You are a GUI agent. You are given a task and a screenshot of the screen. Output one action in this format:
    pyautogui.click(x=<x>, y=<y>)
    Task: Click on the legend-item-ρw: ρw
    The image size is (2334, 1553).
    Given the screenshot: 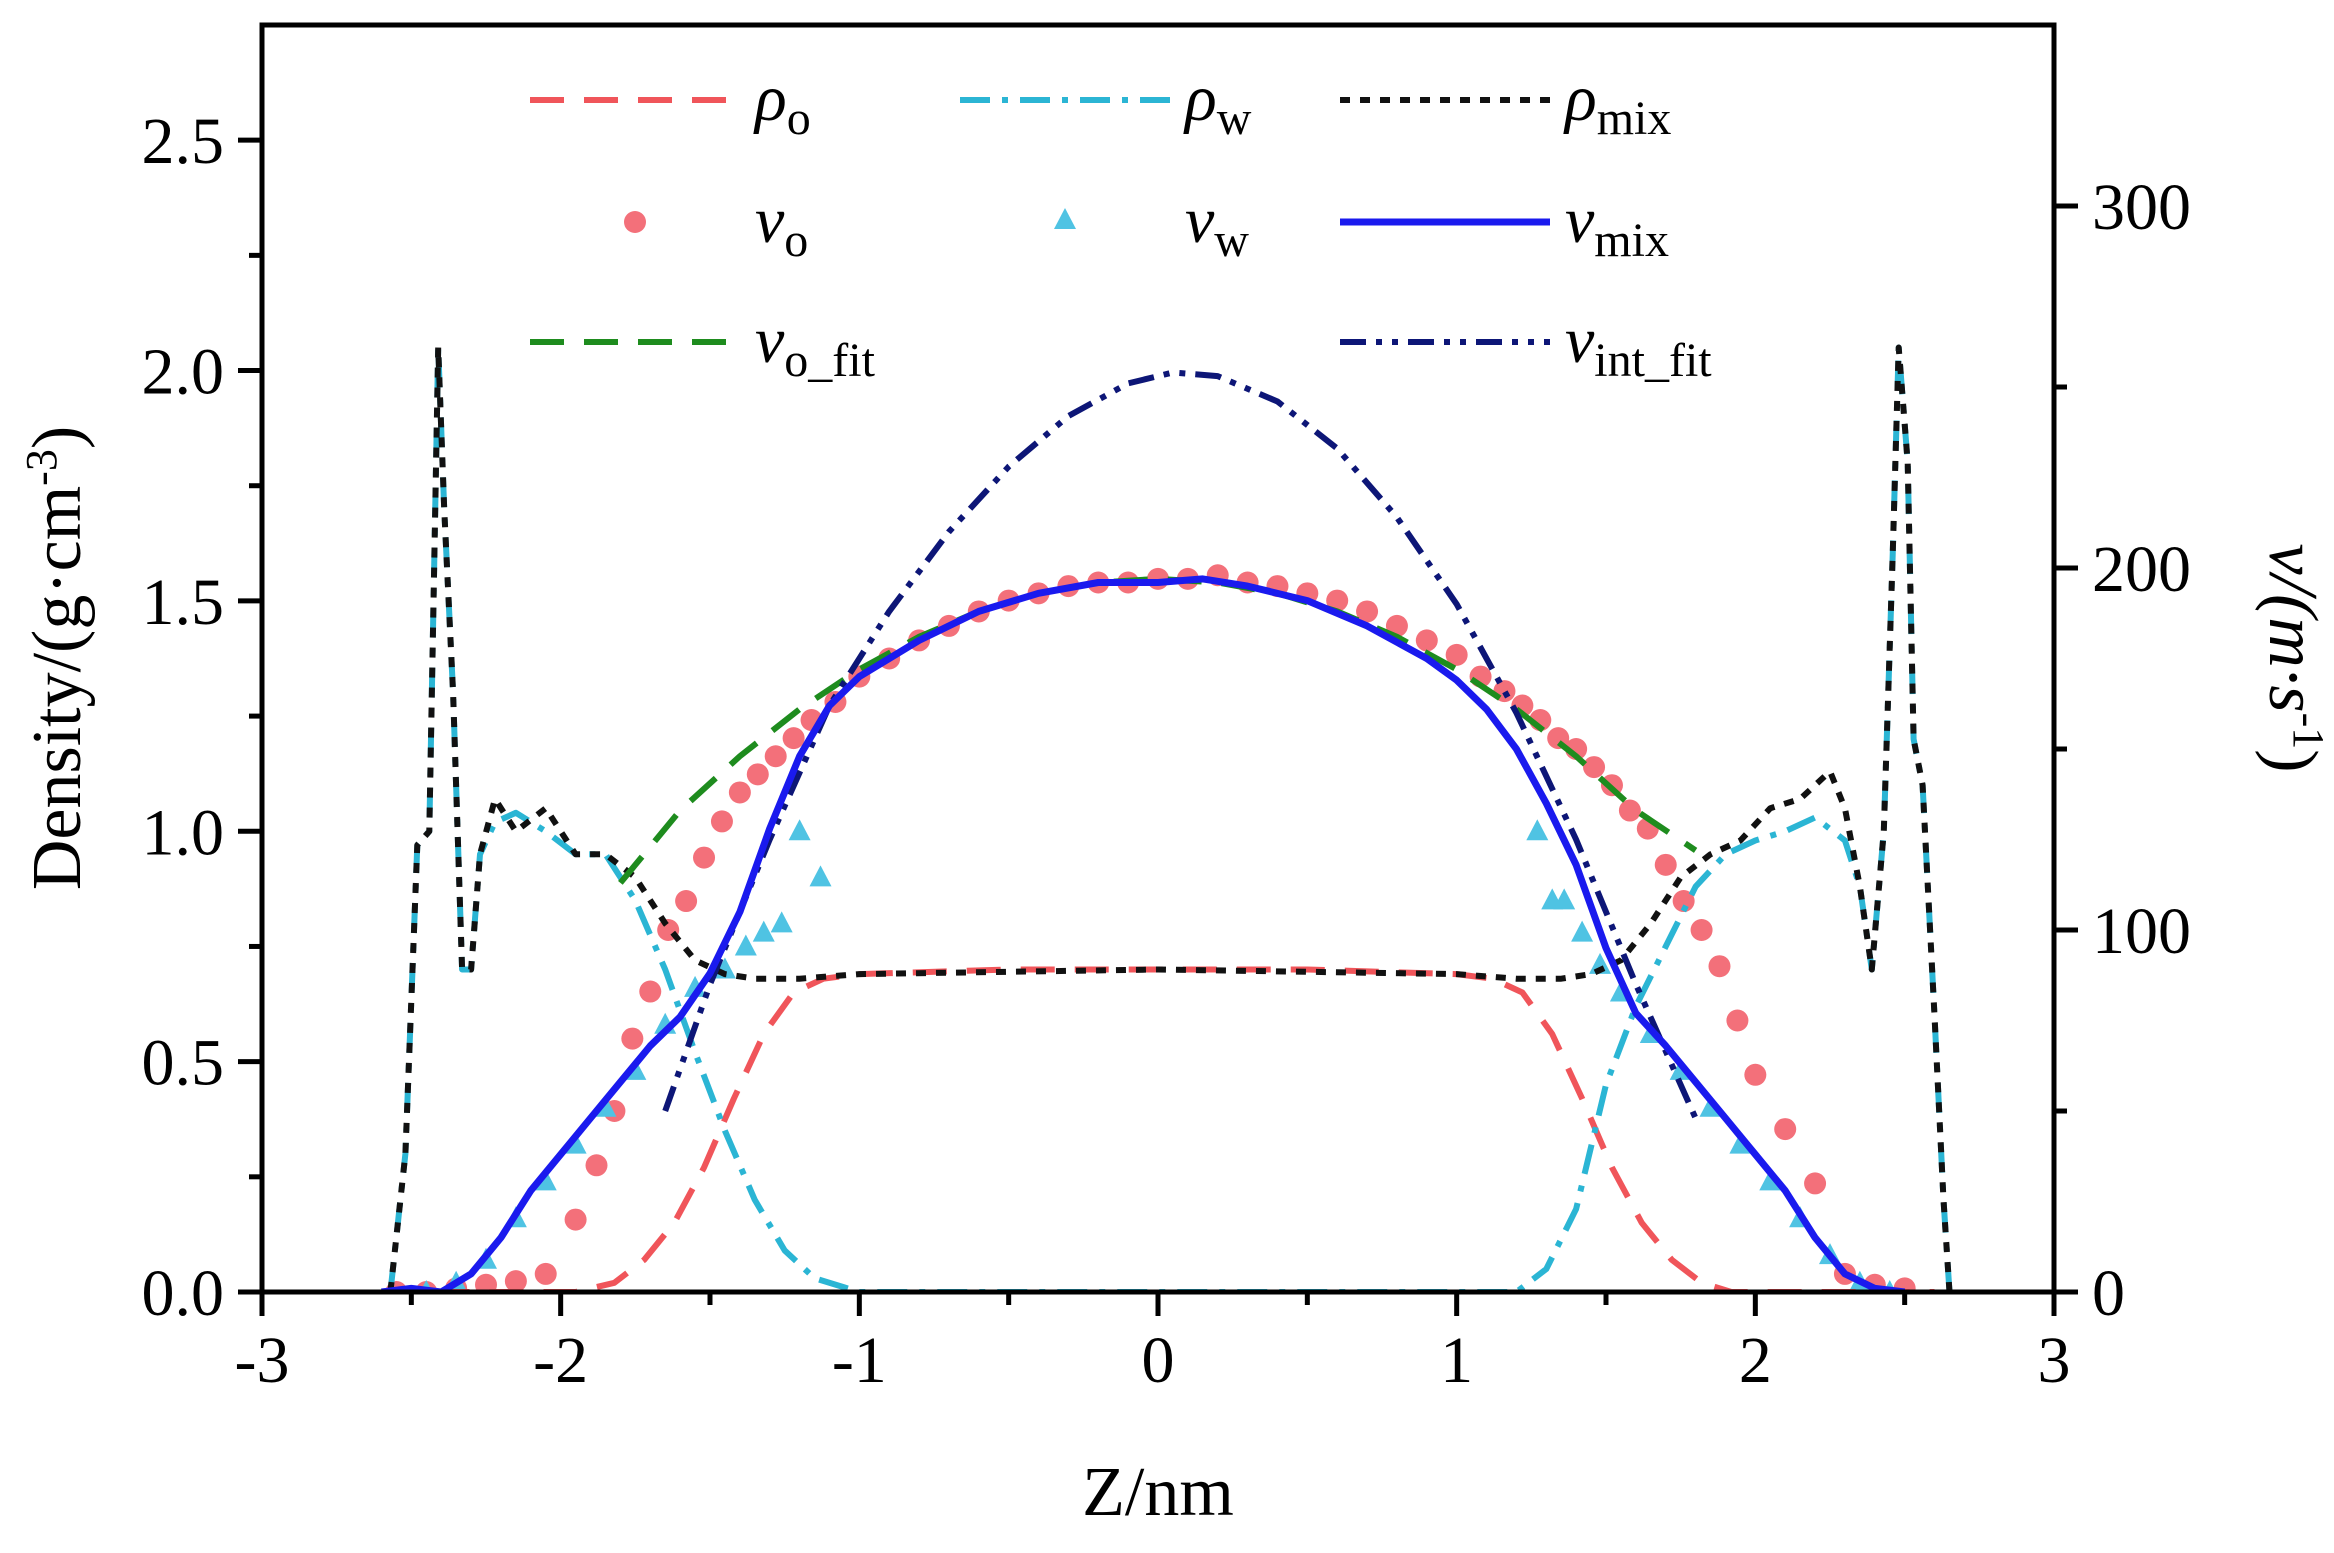 What is the action you would take?
    pyautogui.click(x=1106, y=103)
    